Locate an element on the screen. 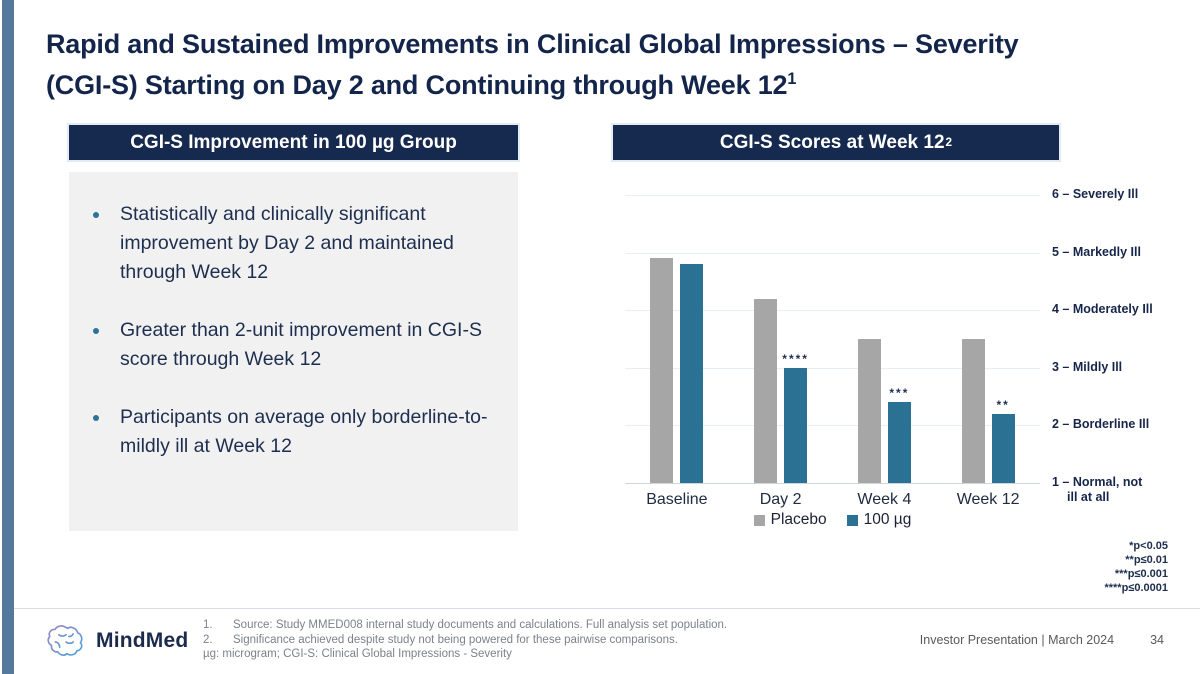 This screenshot has width=1200, height=674. y-axis-label-1: 1 – Normal, not ill at all is located at coordinates (1097, 489).